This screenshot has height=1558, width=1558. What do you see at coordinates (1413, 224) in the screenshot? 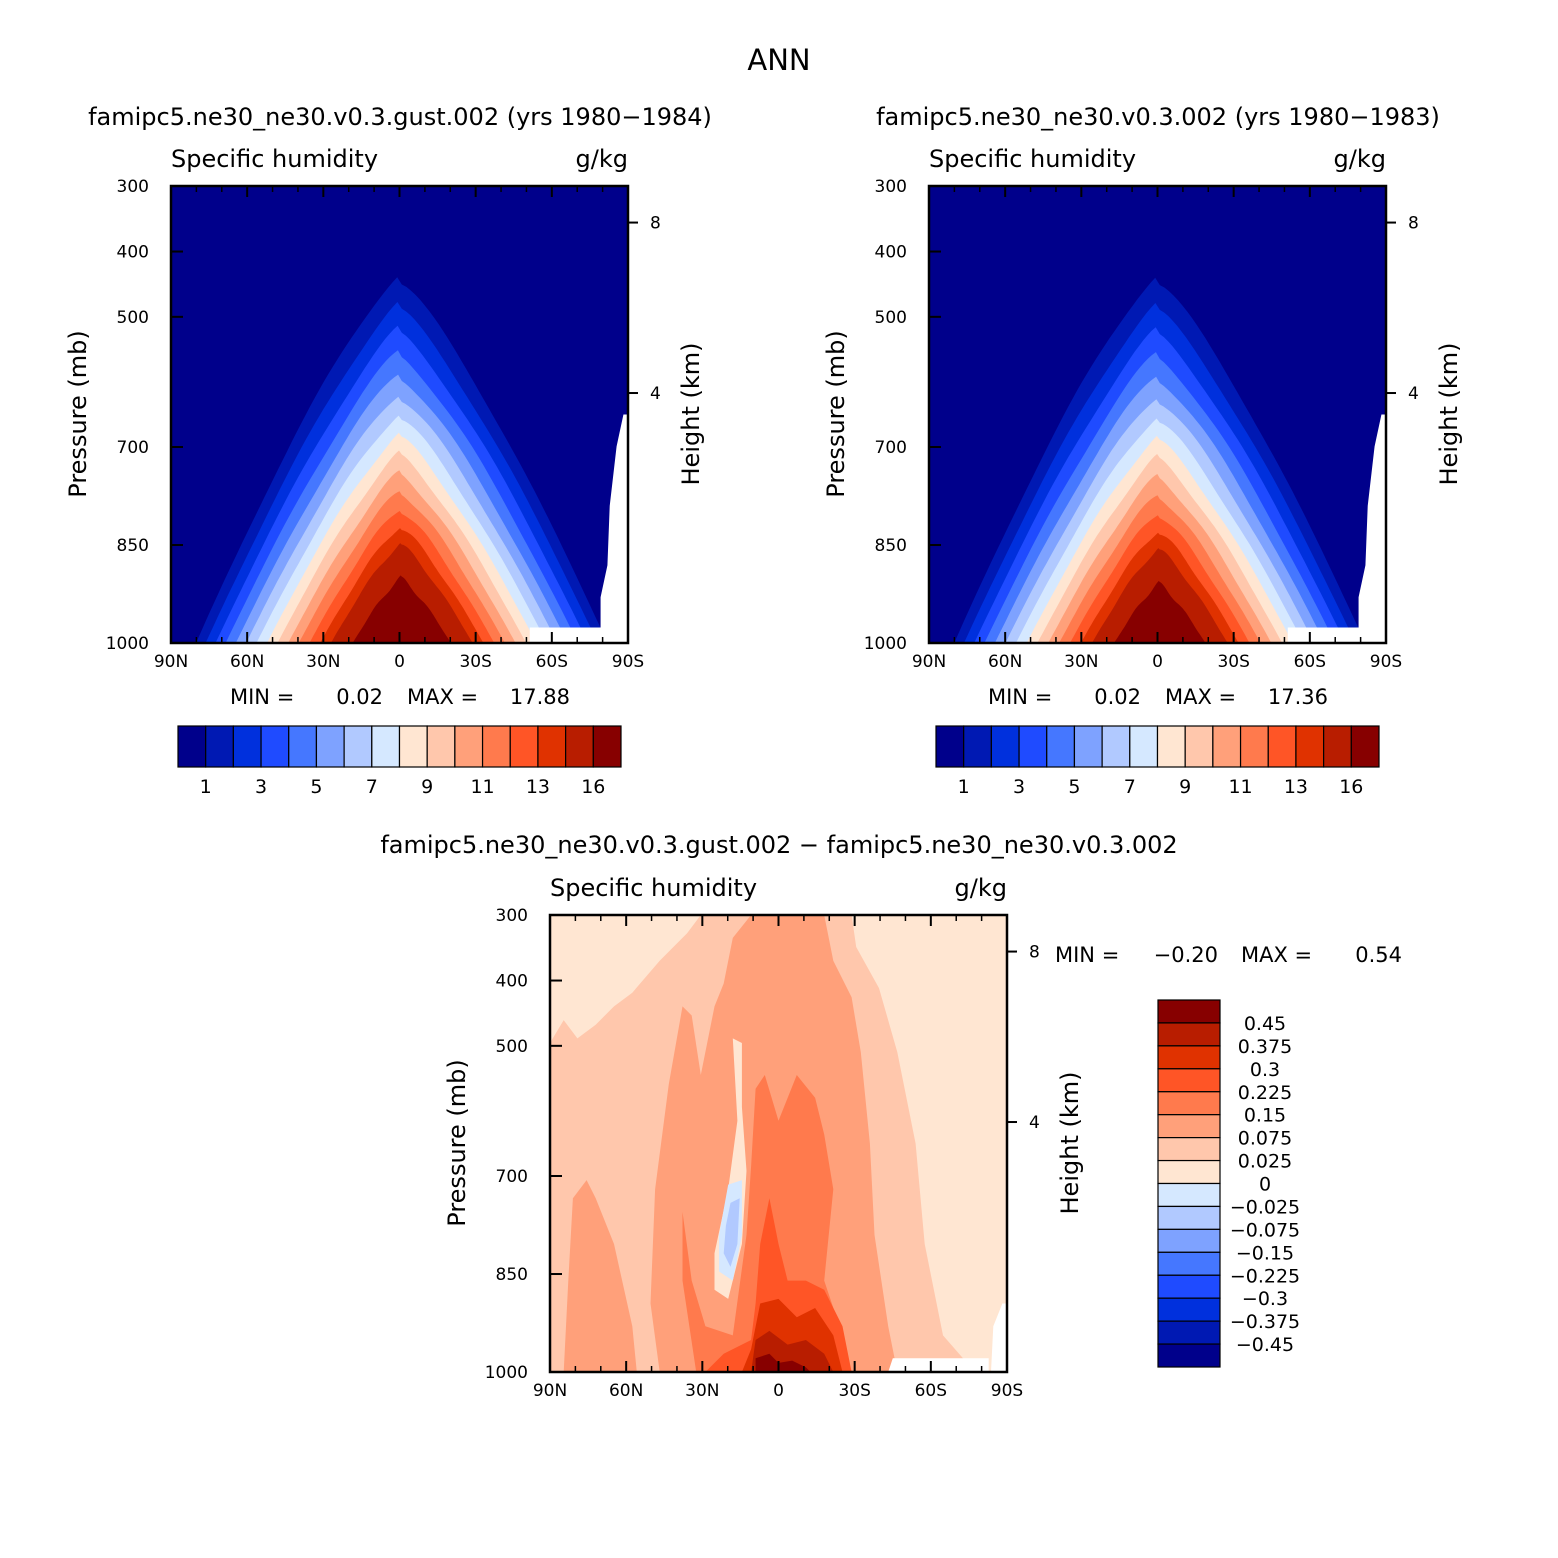
I see `height-tick-label: 8` at bounding box center [1413, 224].